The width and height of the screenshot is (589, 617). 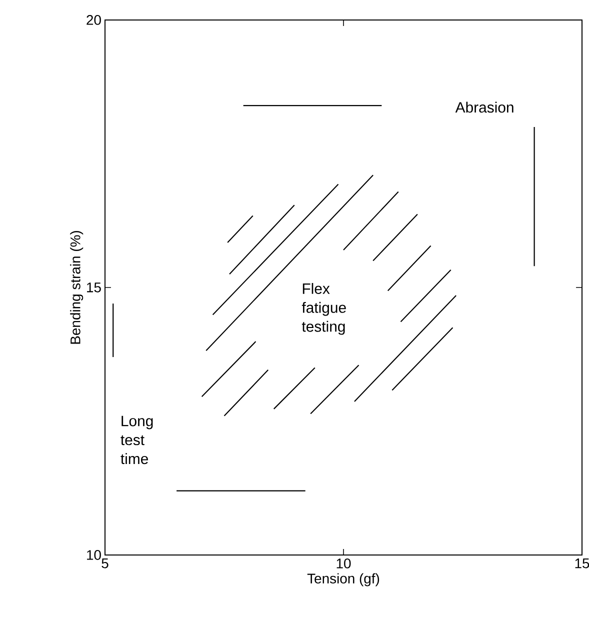 What do you see at coordinates (94, 555) in the screenshot?
I see `y-tick-label: 10` at bounding box center [94, 555].